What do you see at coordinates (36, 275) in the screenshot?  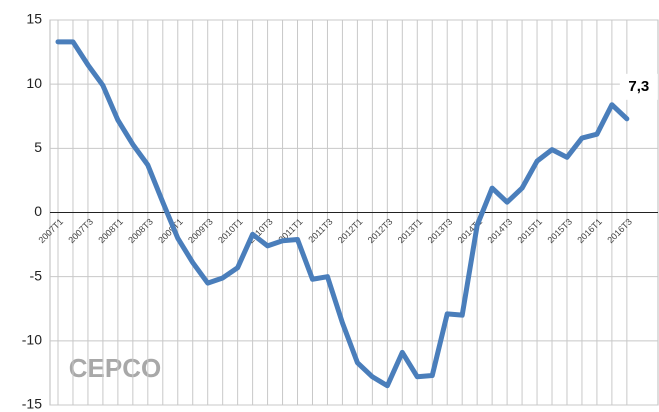 I see `y-tick-label: -5` at bounding box center [36, 275].